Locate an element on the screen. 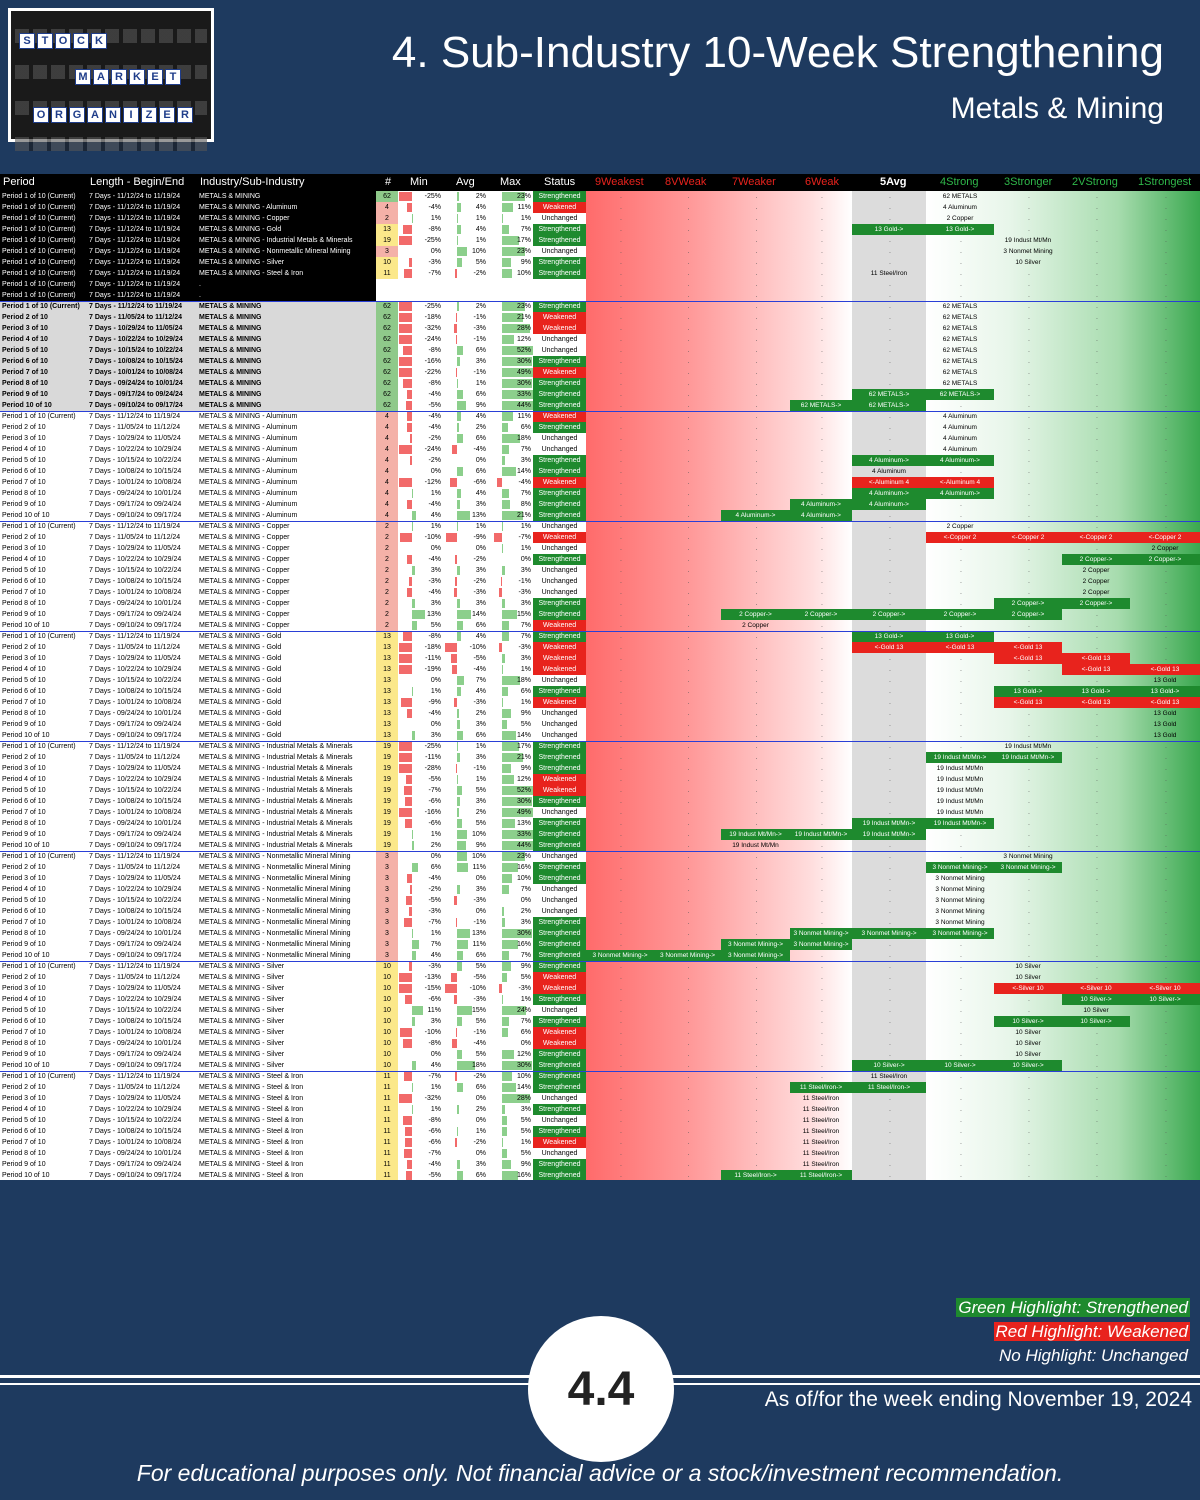  cell-length: 7 Days - 11/12/24 to 11/19/24 is located at coordinates (135, 284).